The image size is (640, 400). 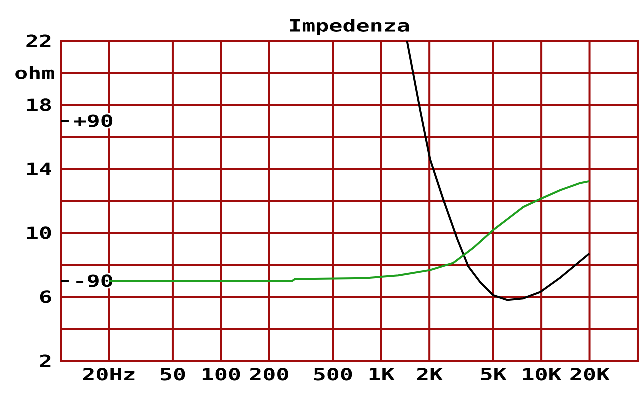 I want to click on x-tick-label: 200, so click(x=269, y=374).